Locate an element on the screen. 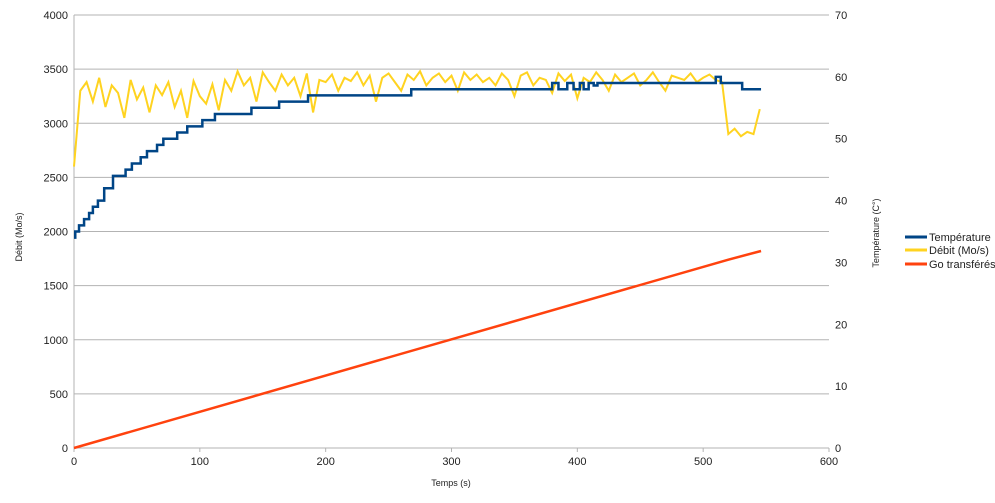 The image size is (995, 503). x-tick-label: 200 is located at coordinates (325, 462).